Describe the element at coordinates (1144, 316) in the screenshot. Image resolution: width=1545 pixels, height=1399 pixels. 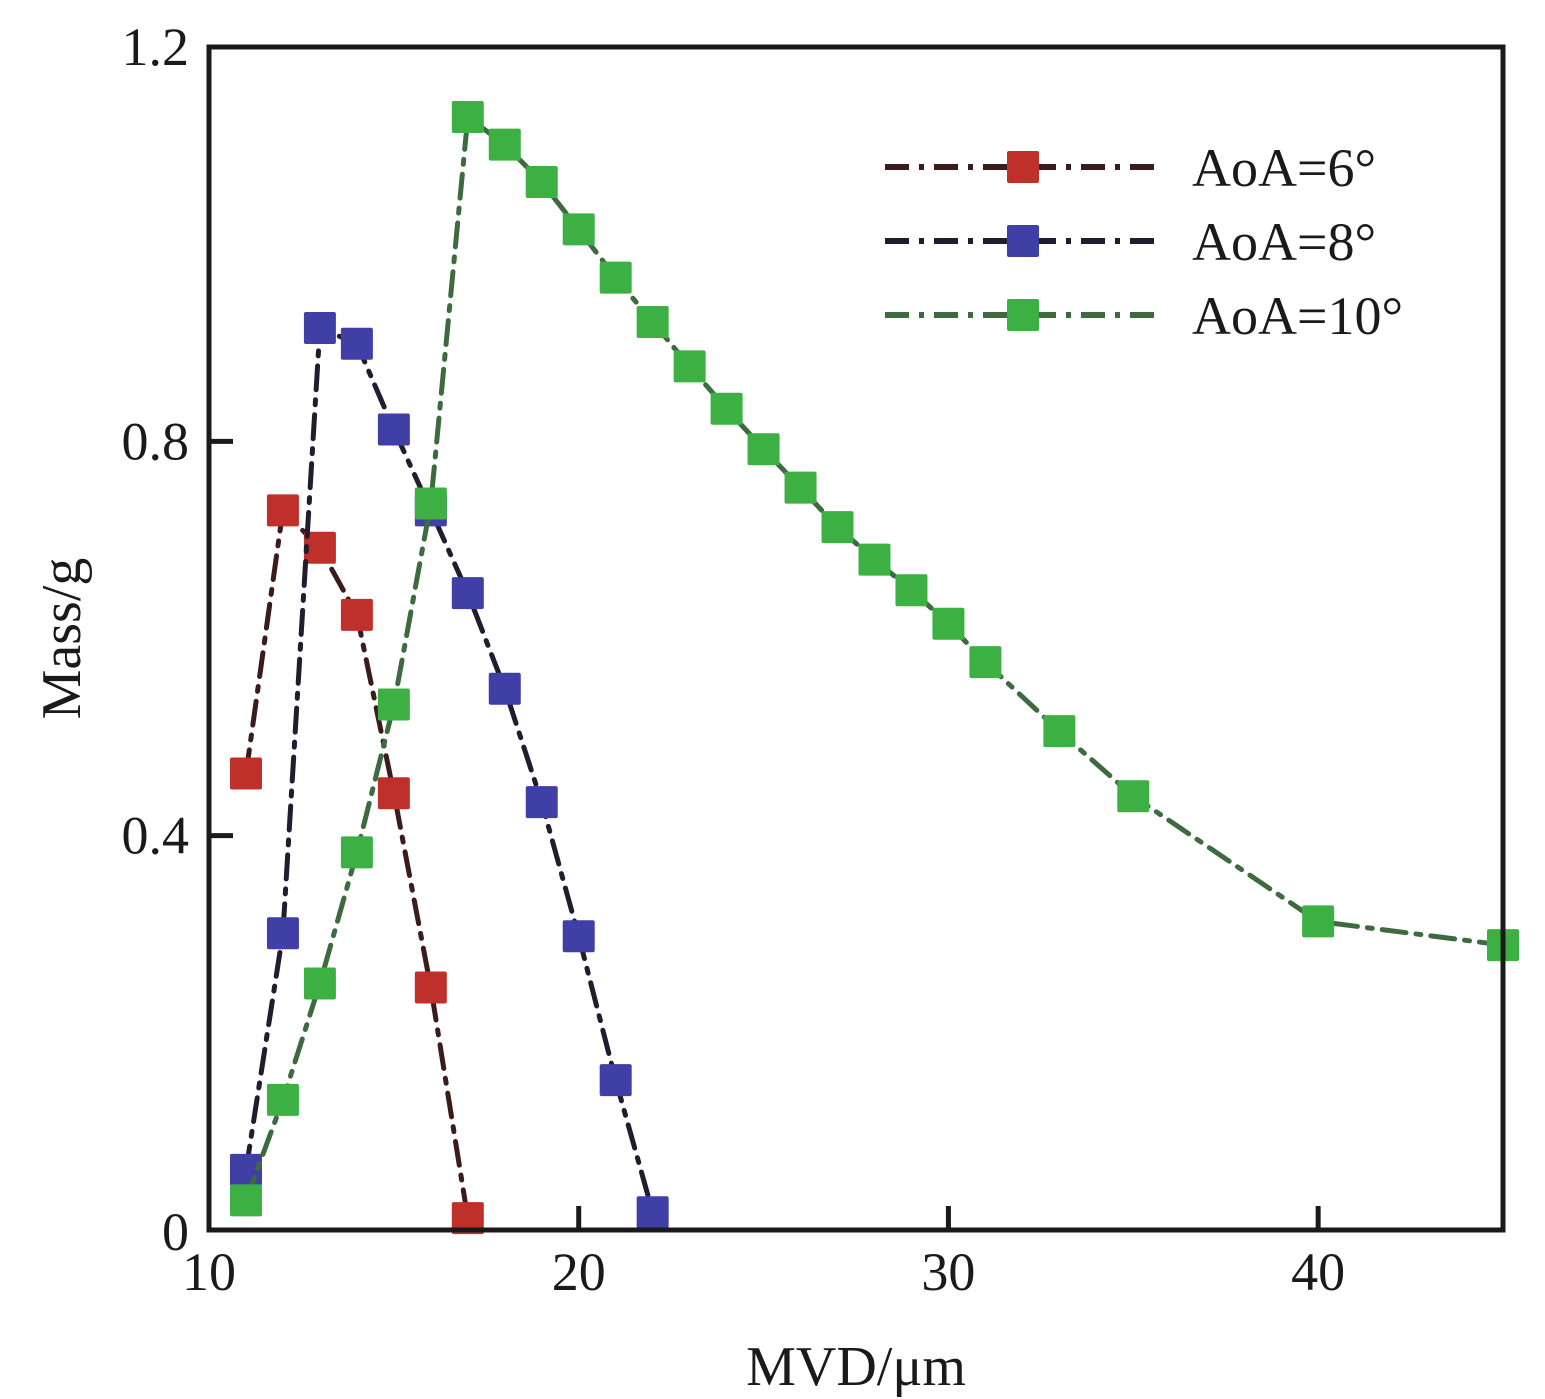
I see `legend-item-3: AoA=10°` at that location.